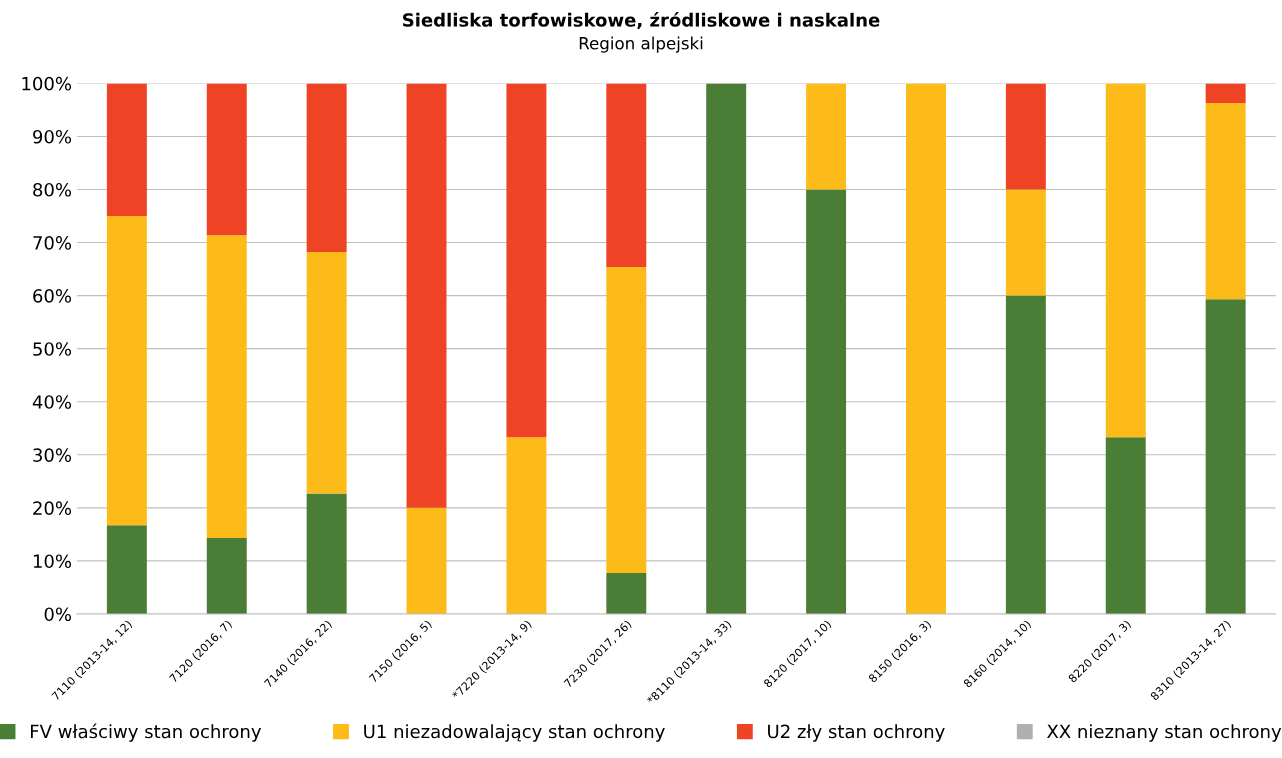 The height and width of the screenshot is (758, 1282). I want to click on y-tick-label: 90%, so click(52, 136).